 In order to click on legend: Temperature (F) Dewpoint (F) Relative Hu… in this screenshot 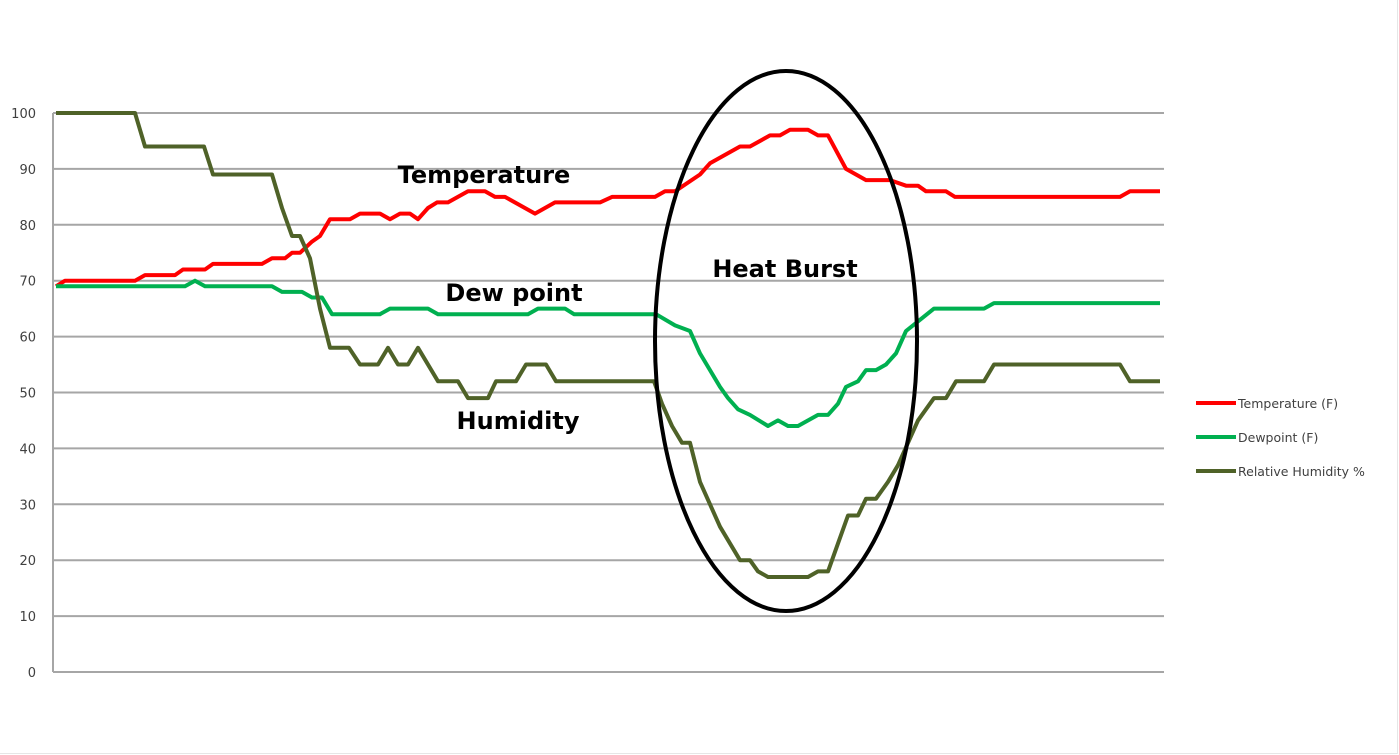, I will do `click(1280, 437)`.